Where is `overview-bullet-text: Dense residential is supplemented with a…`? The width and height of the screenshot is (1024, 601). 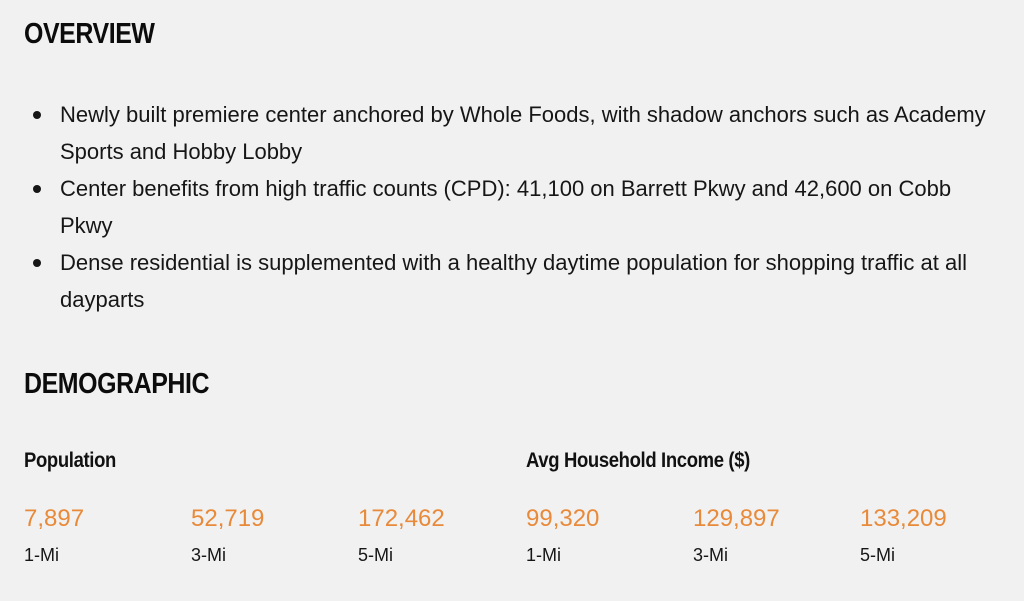 overview-bullet-text: Dense residential is supplemented with a… is located at coordinates (514, 281).